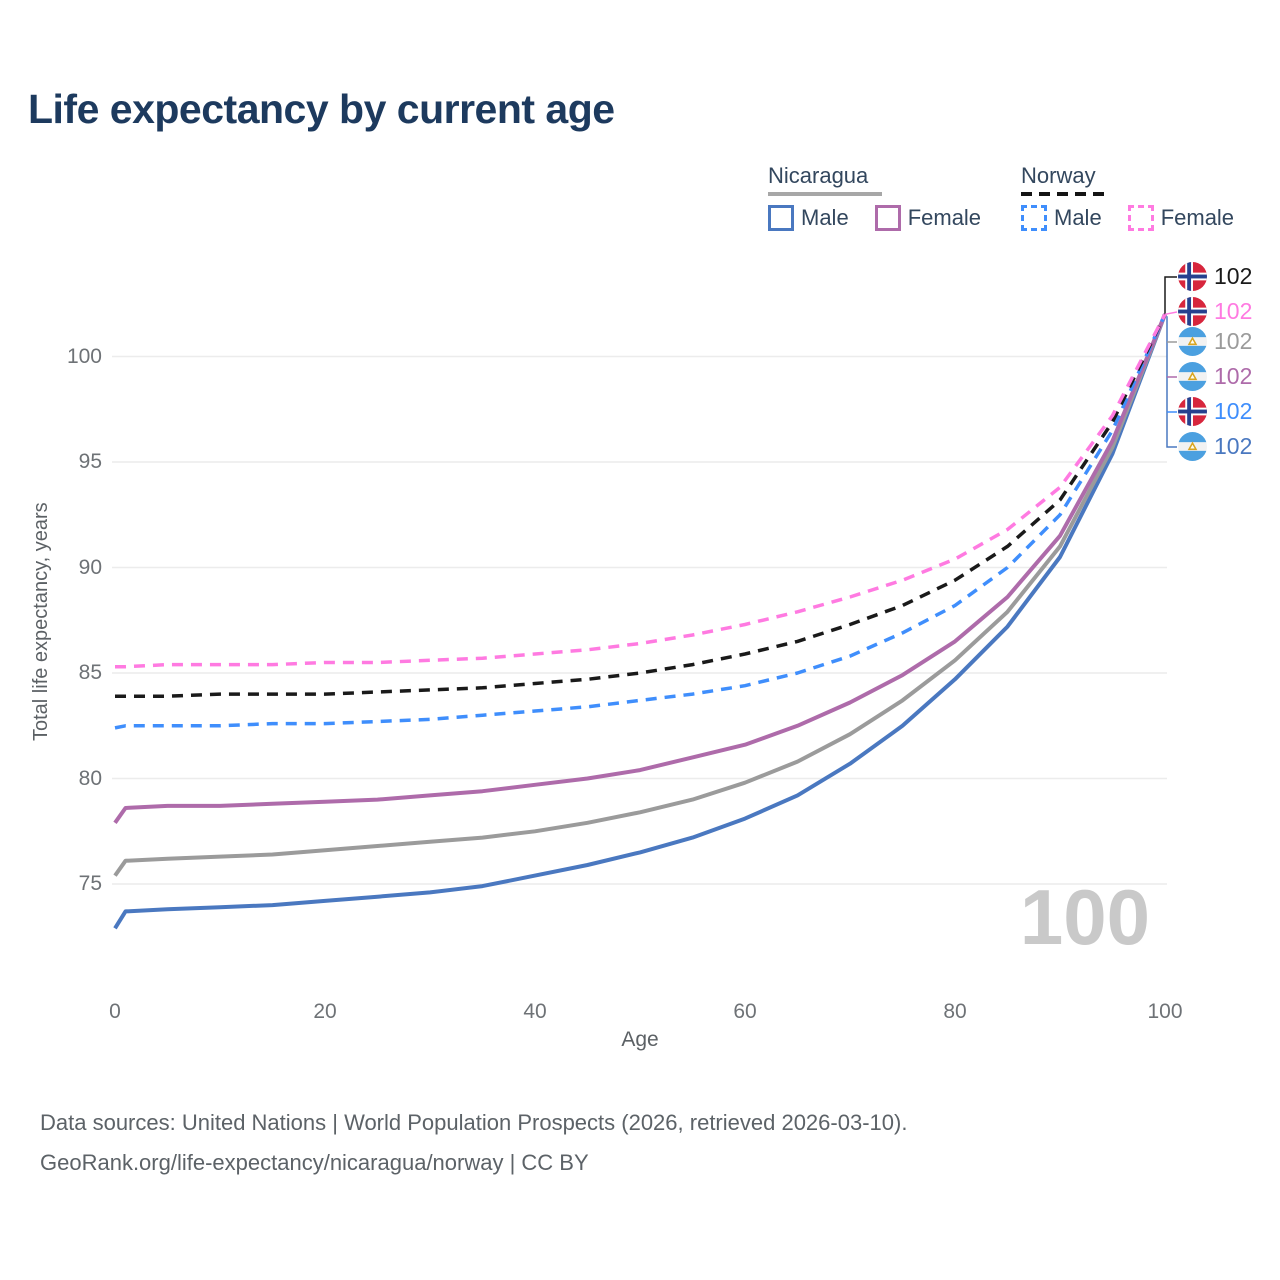 The image size is (1280, 1280). What do you see at coordinates (887, 218) in the screenshot?
I see `nicaragua-female-swatch-icon` at bounding box center [887, 218].